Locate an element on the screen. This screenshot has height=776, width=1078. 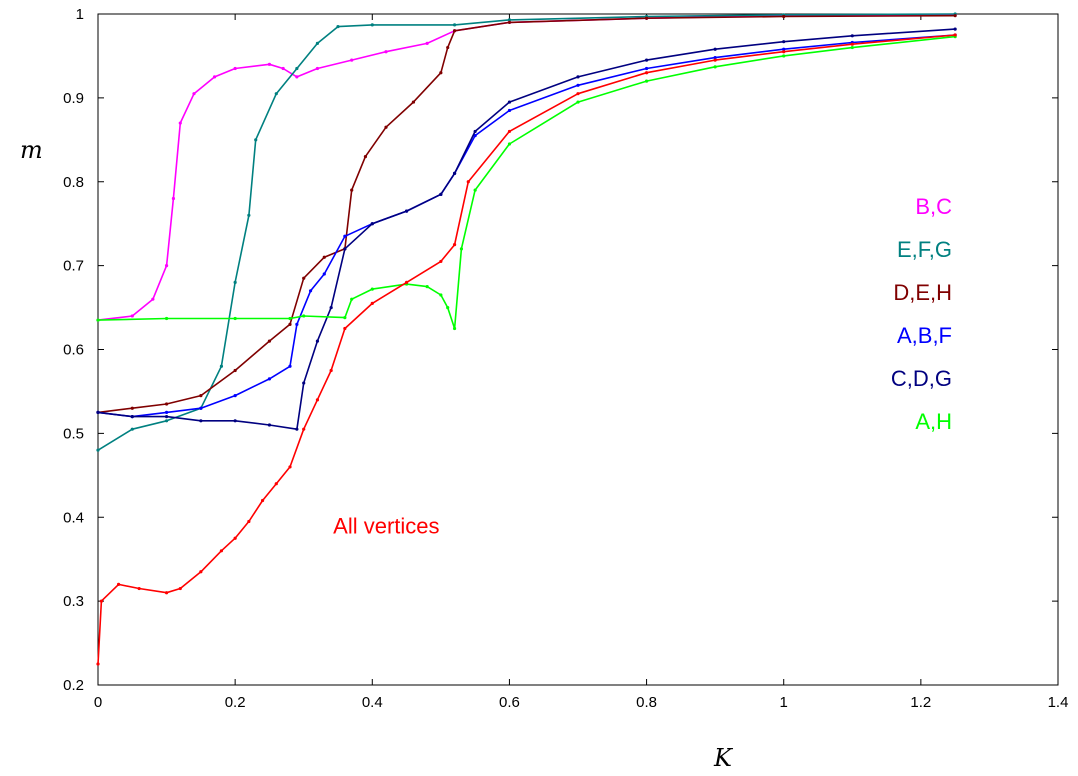
x-tick-label: 0.2 is located at coordinates (235, 702).